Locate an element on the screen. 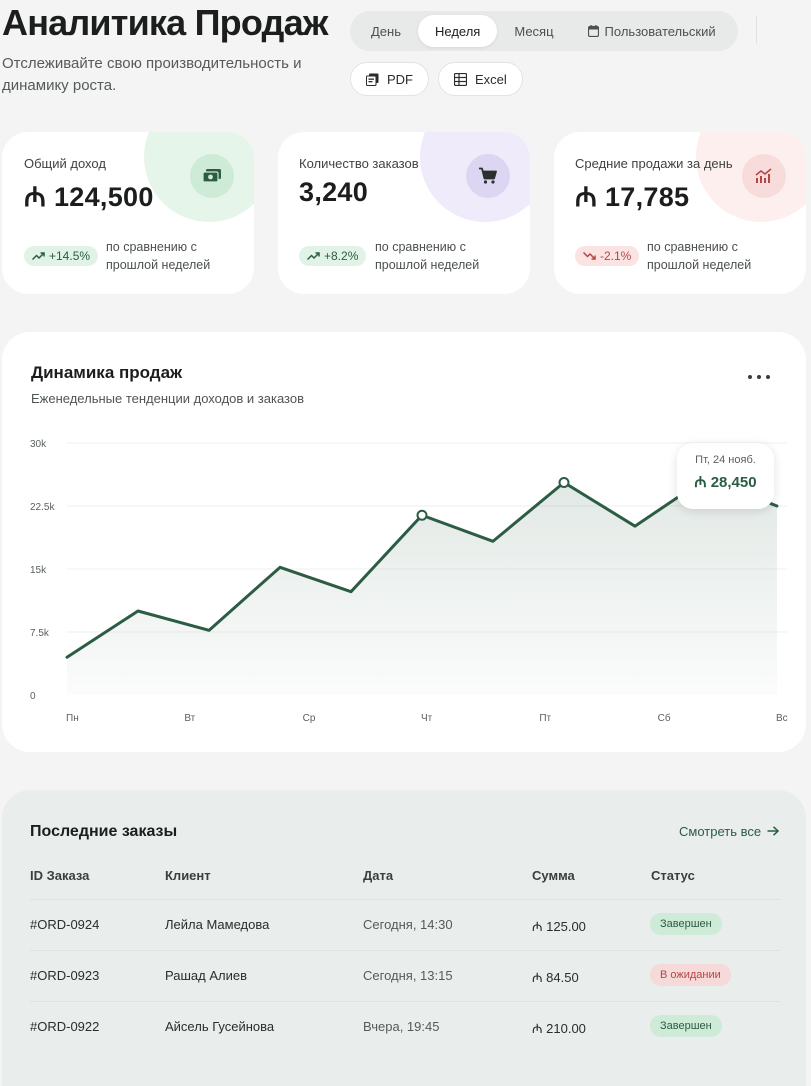 The image size is (811, 1086). trend-value: -2.1% is located at coordinates (616, 256).